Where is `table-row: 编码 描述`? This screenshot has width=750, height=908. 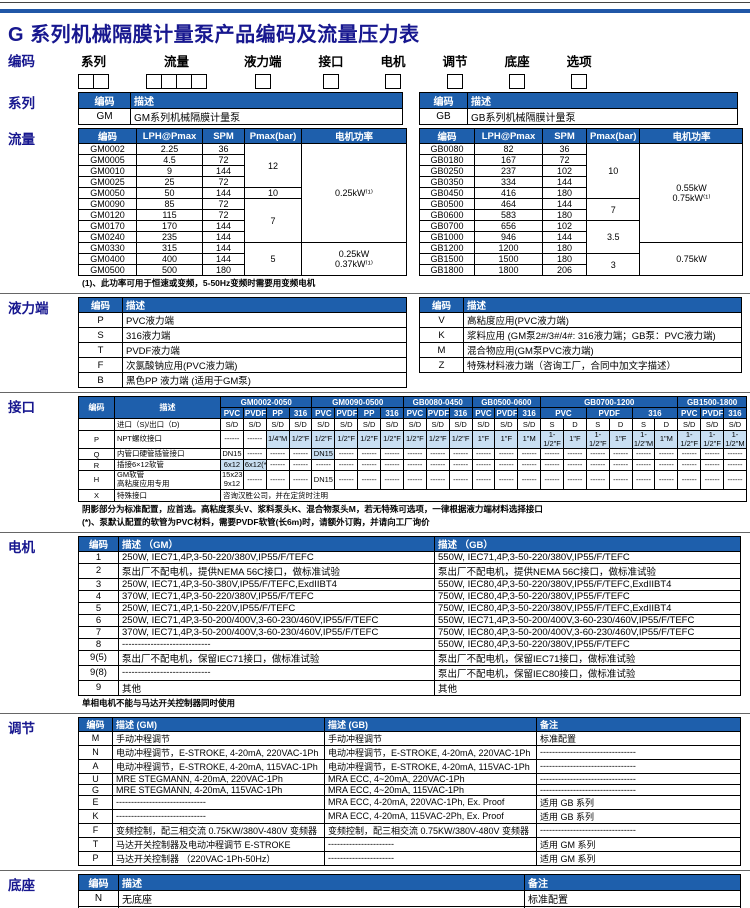 table-row: 编码 描述 is located at coordinates (242, 305).